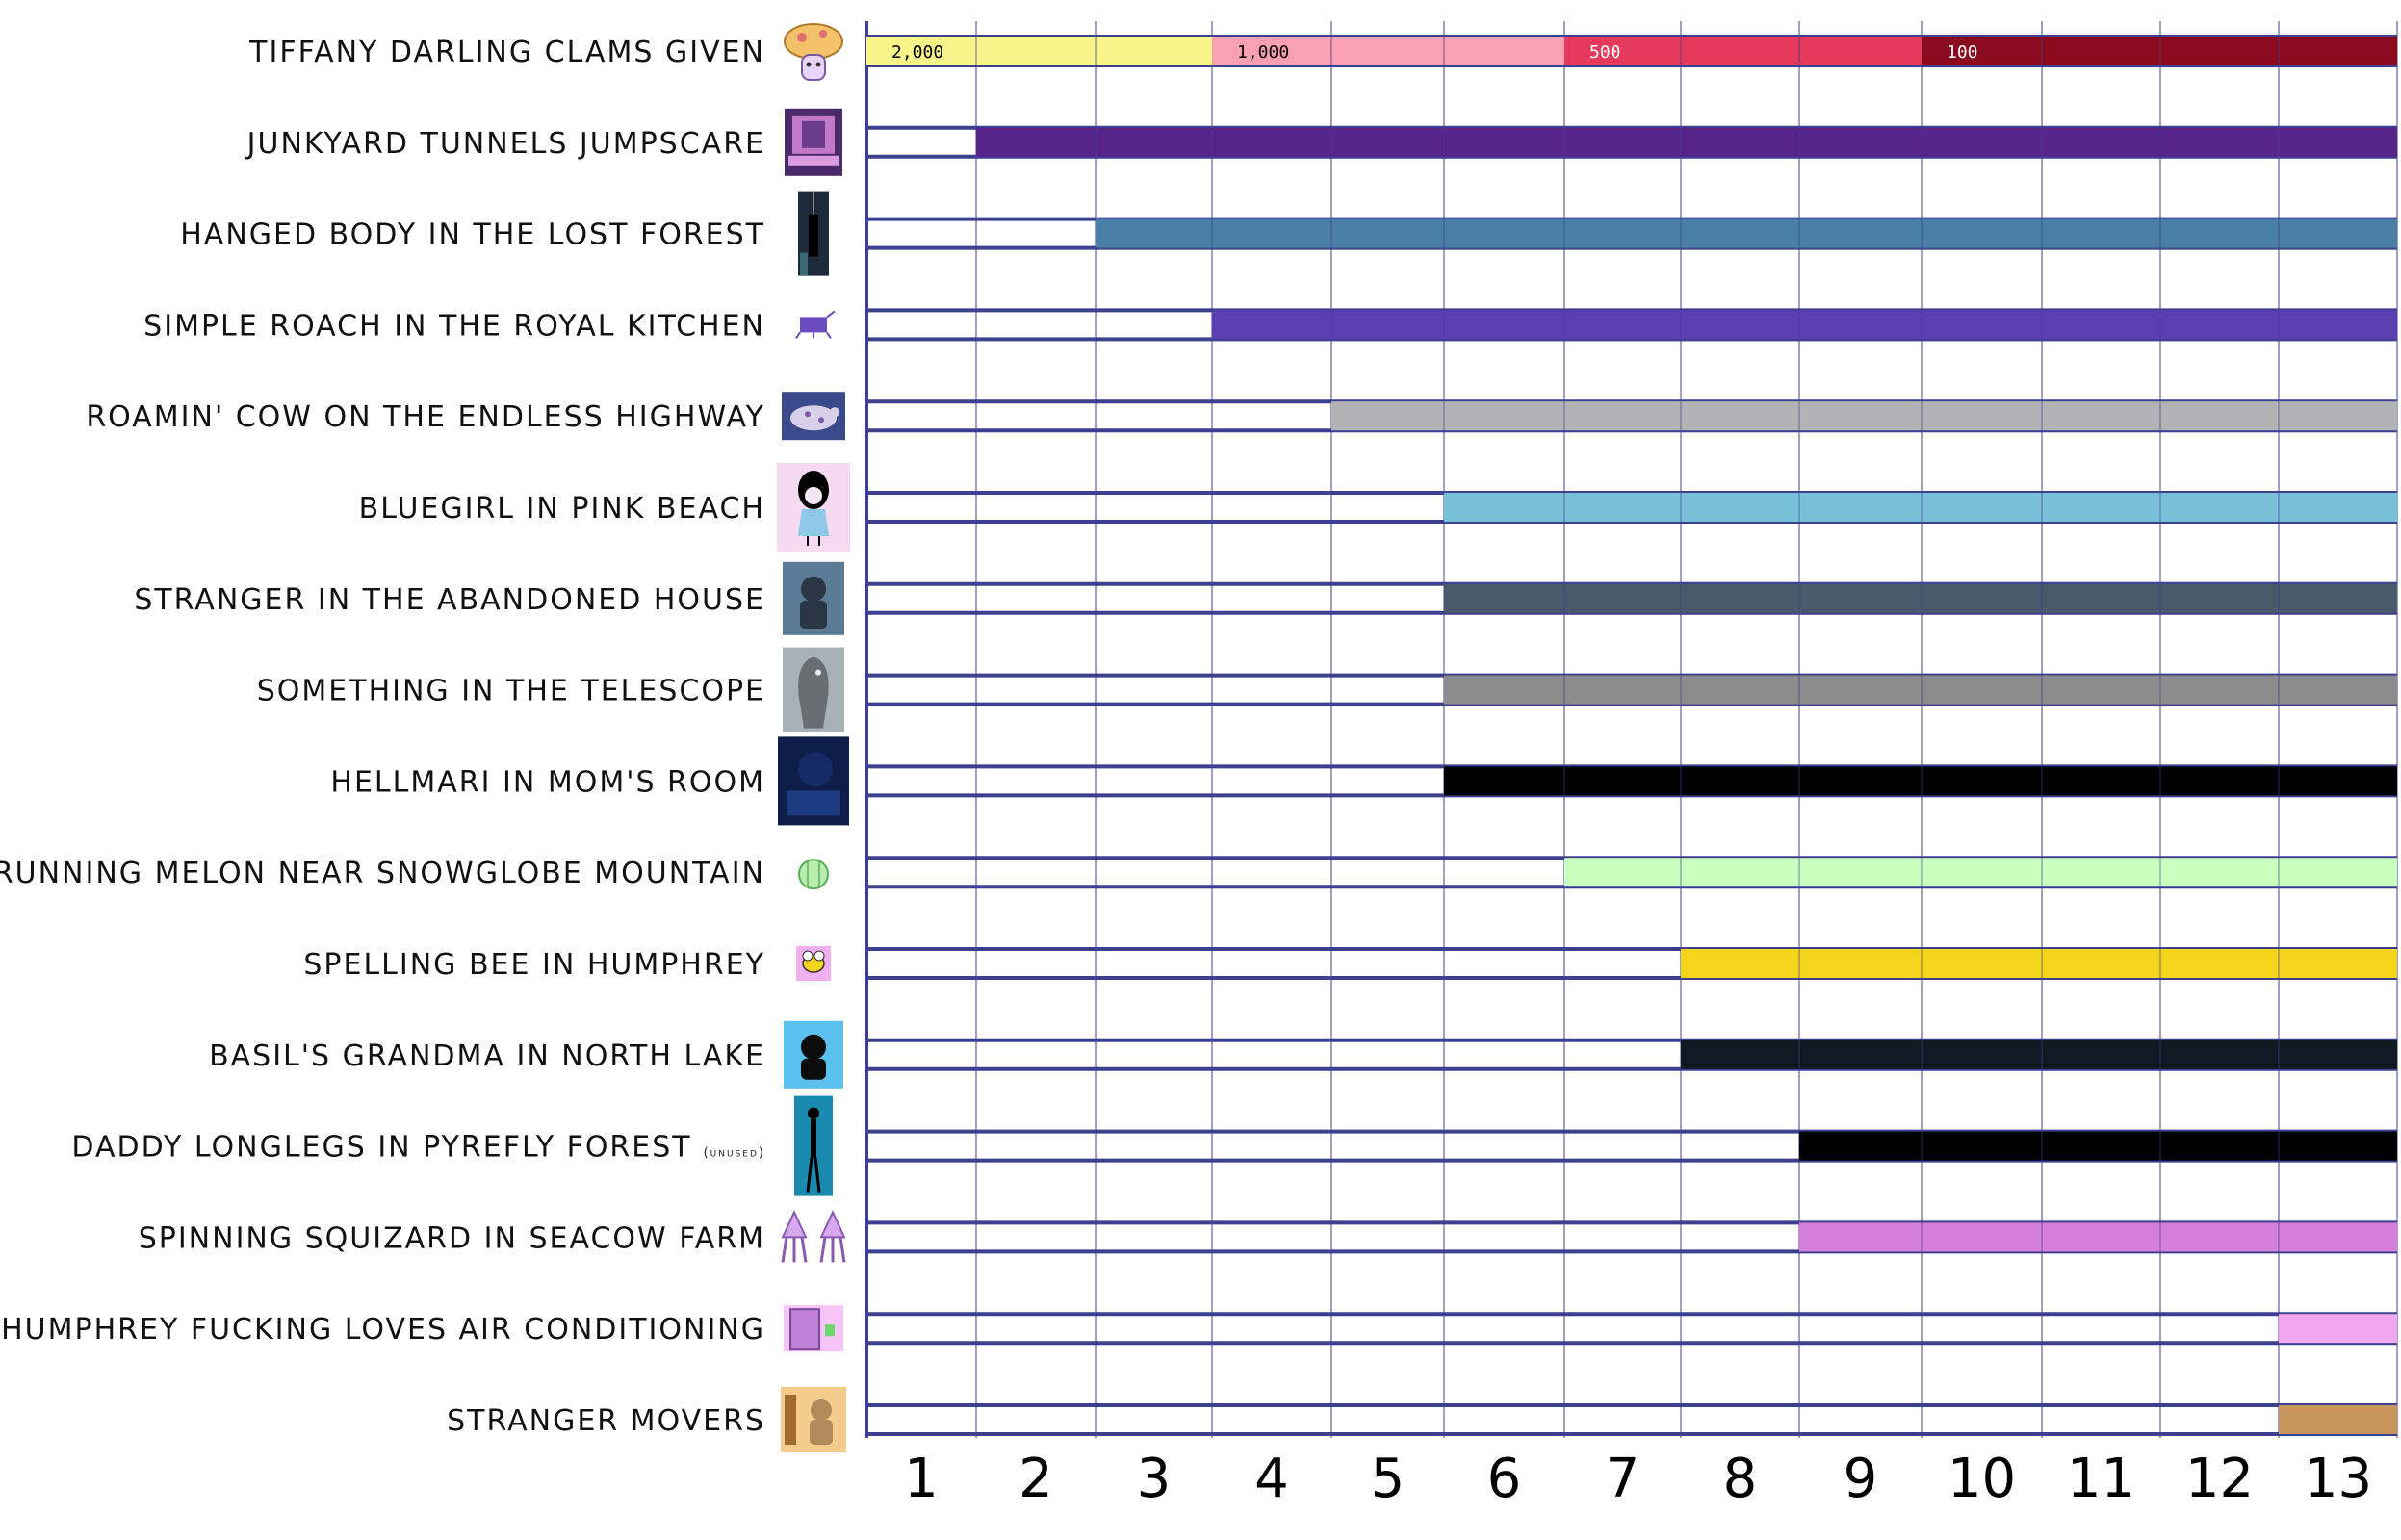  Describe the element at coordinates (813, 614) in the screenshot. I see `stranger-body` at that location.